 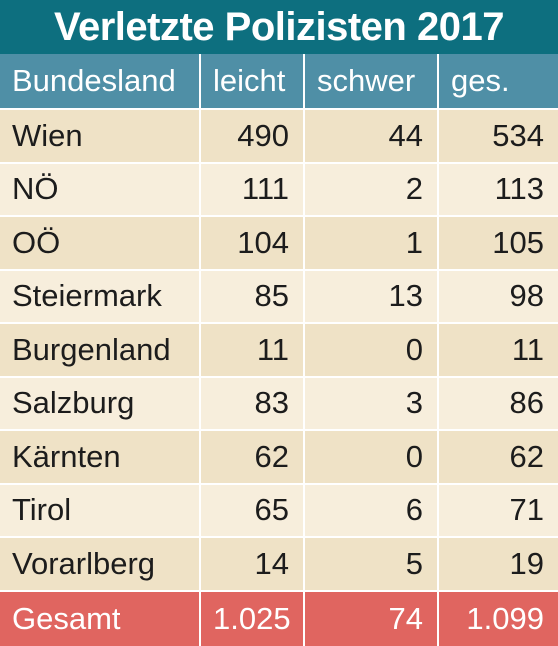 I want to click on total-row: Gesamt 1.025 74 1.099, so click(x=279, y=617).